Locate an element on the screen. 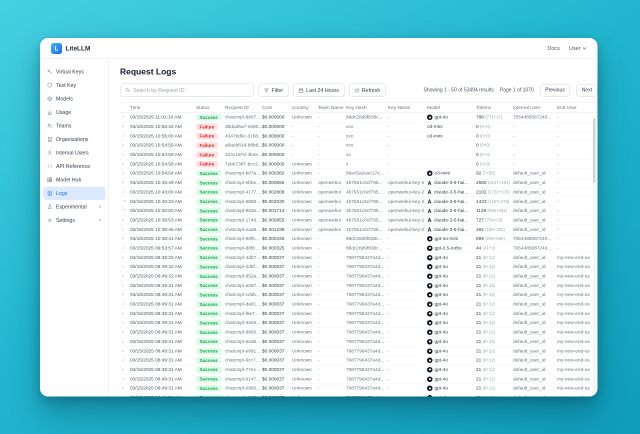 The width and height of the screenshot is (640, 434). sidebar-item-internal-users: Internal Users is located at coordinates (74, 153).